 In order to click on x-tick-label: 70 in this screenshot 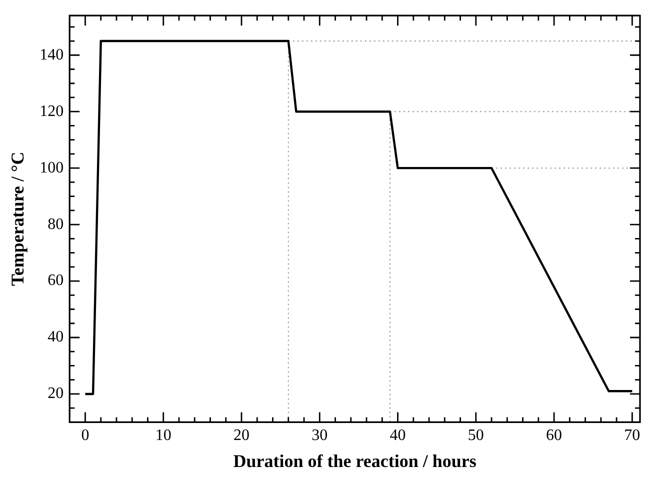, I will do `click(632, 435)`.